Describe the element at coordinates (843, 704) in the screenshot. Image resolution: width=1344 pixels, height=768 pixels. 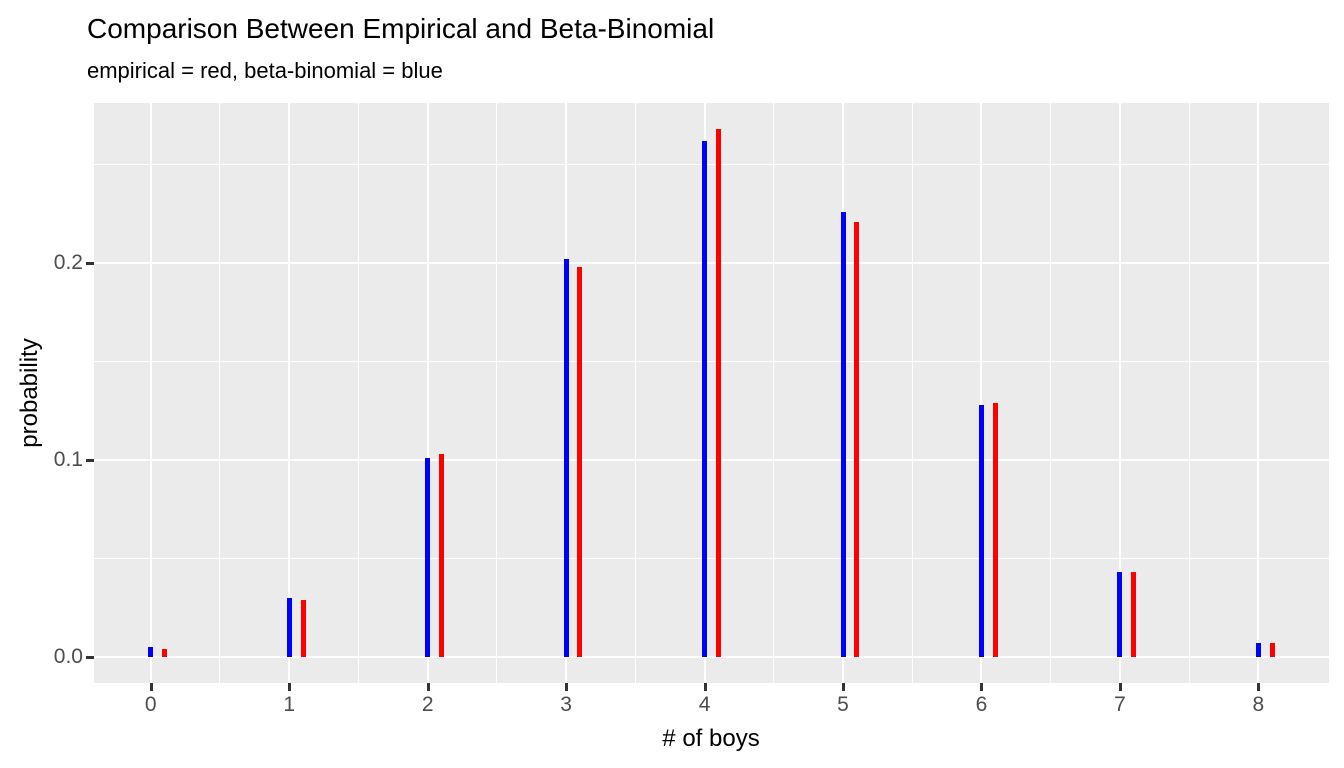
I see `x-tick-label: 5` at that location.